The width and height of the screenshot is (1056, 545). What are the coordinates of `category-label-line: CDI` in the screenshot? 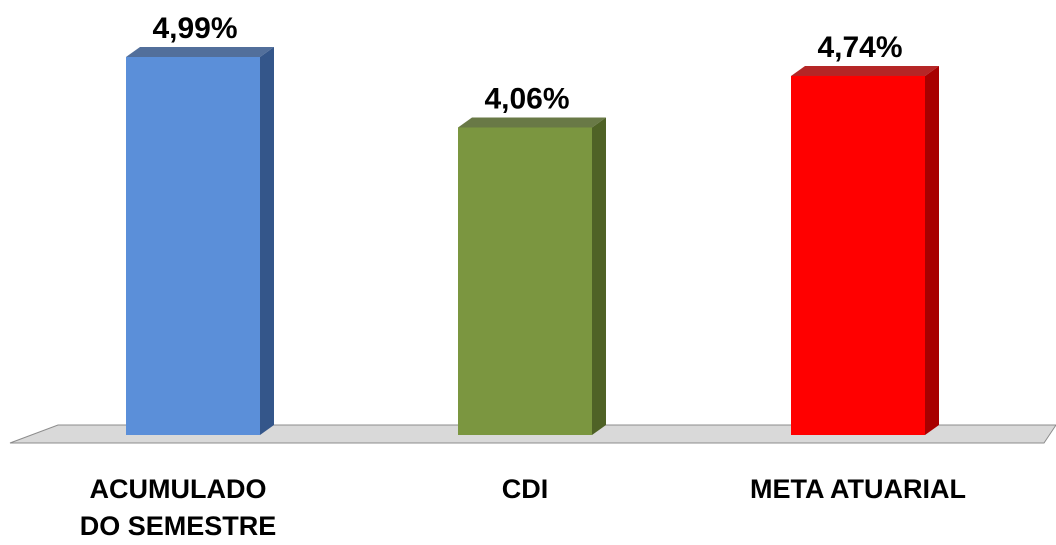 It's located at (525, 489).